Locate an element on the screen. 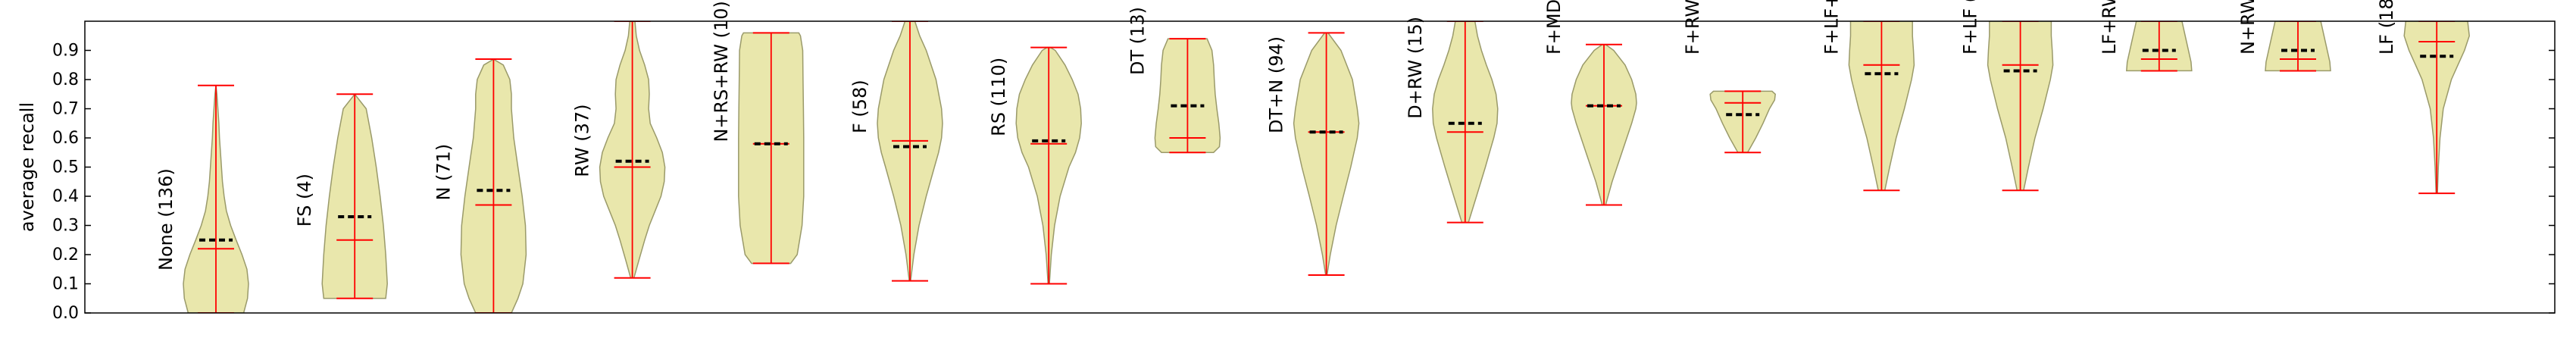 The width and height of the screenshot is (2576, 341). violin-label: F+RW (7) is located at coordinates (1693, 27).